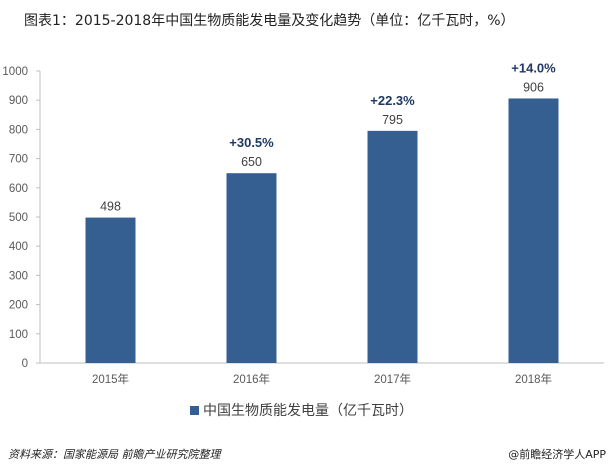 The image size is (614, 472). What do you see at coordinates (533, 67) in the screenshot?
I see `growth-label: +14.0%` at bounding box center [533, 67].